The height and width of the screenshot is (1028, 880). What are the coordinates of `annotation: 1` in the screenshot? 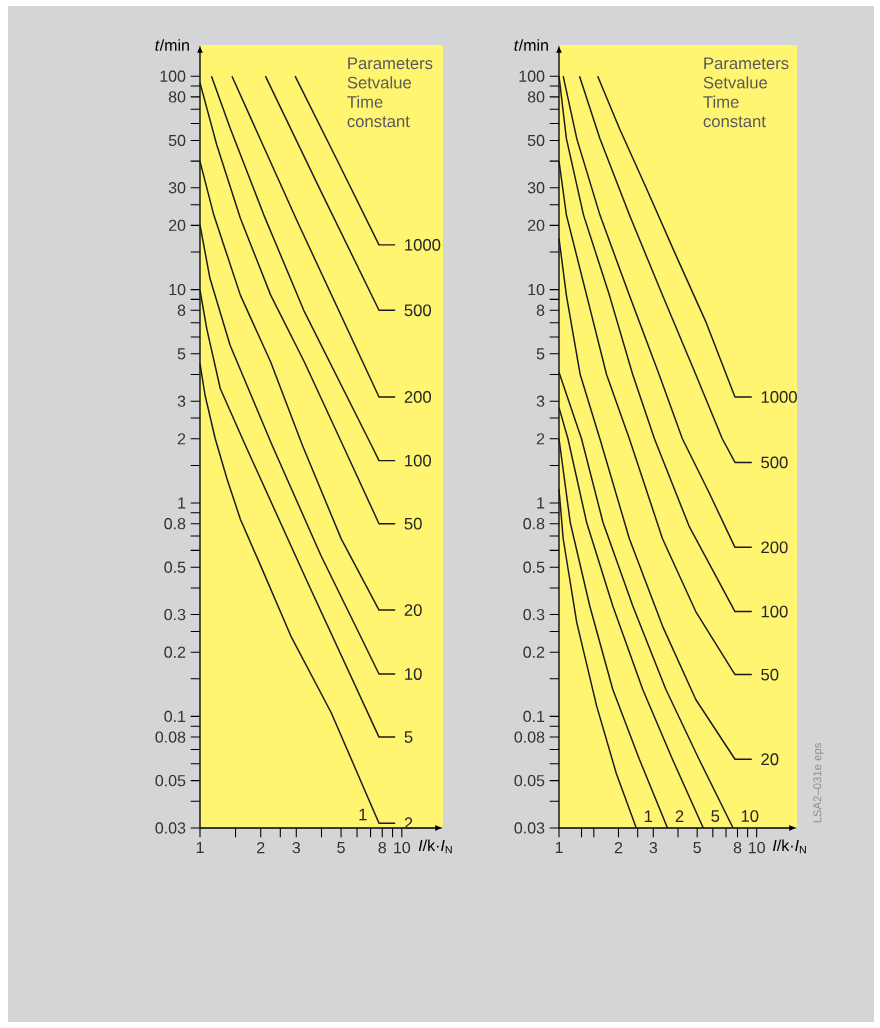 It's located at (363, 814).